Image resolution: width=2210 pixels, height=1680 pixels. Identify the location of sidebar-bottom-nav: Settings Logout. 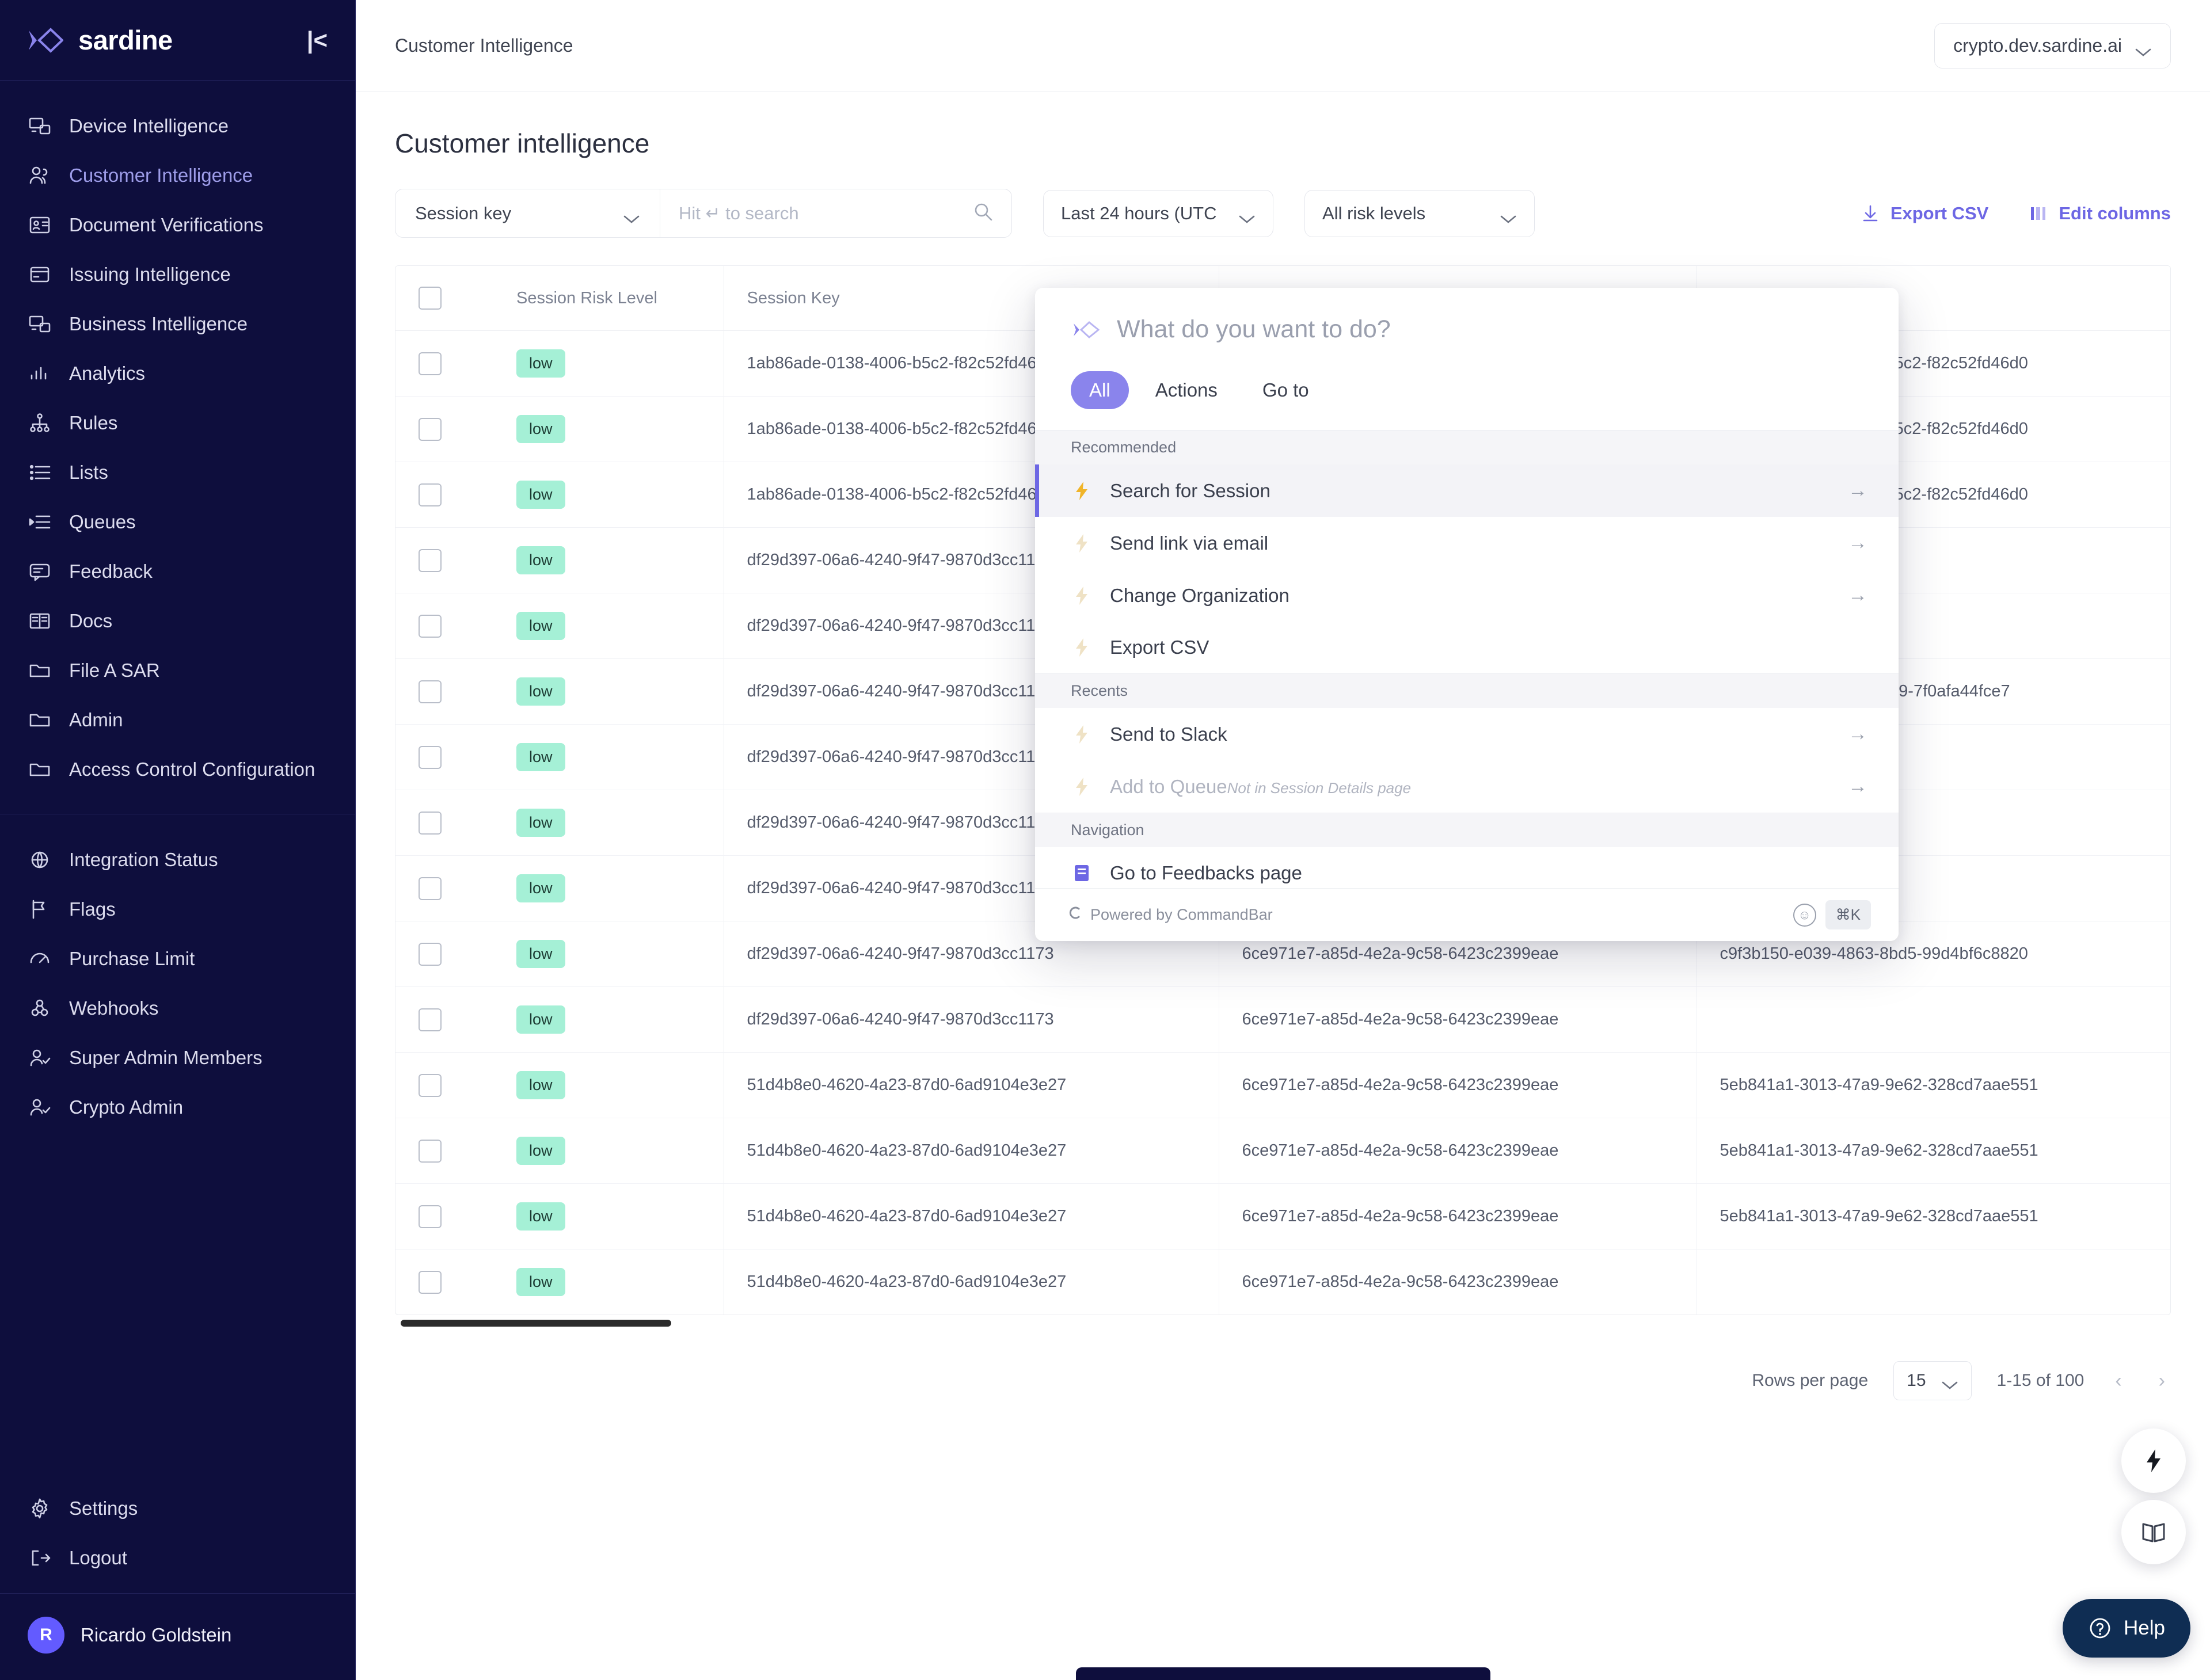
(177, 1528).